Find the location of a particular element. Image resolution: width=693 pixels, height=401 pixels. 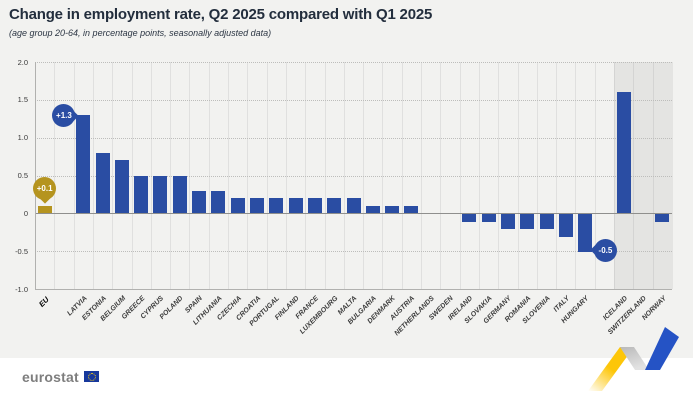

bar-france is located at coordinates (314, 206).